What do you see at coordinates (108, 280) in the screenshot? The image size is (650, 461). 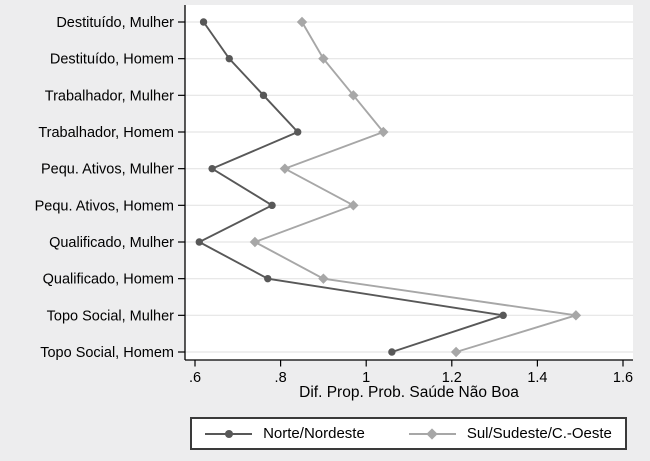 I see `category-label: Qualificado, Homem` at bounding box center [108, 280].